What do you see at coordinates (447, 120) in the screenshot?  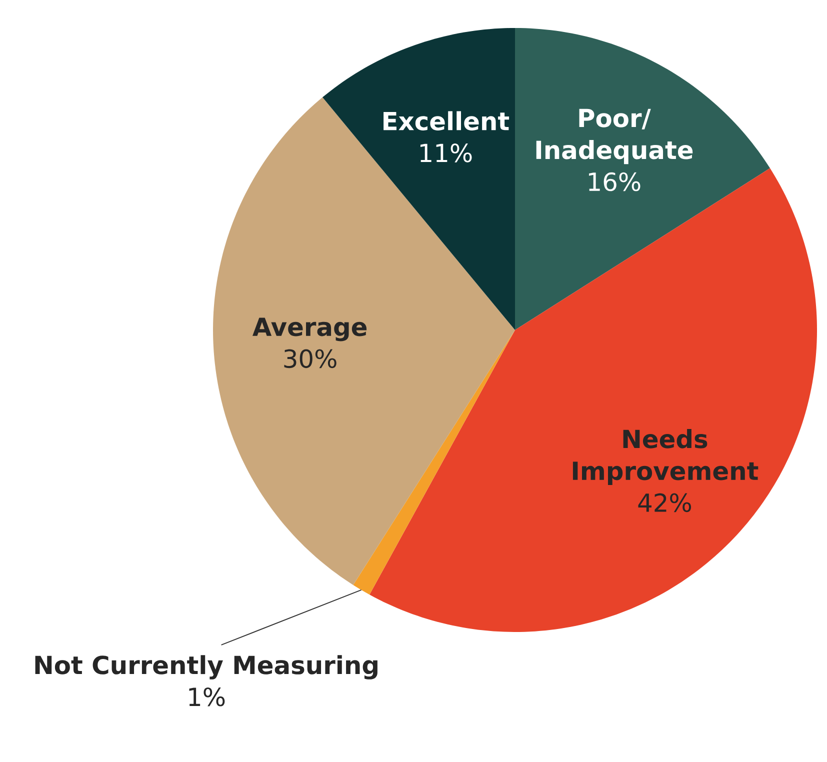 I see `slice-label: Excellent` at bounding box center [447, 120].